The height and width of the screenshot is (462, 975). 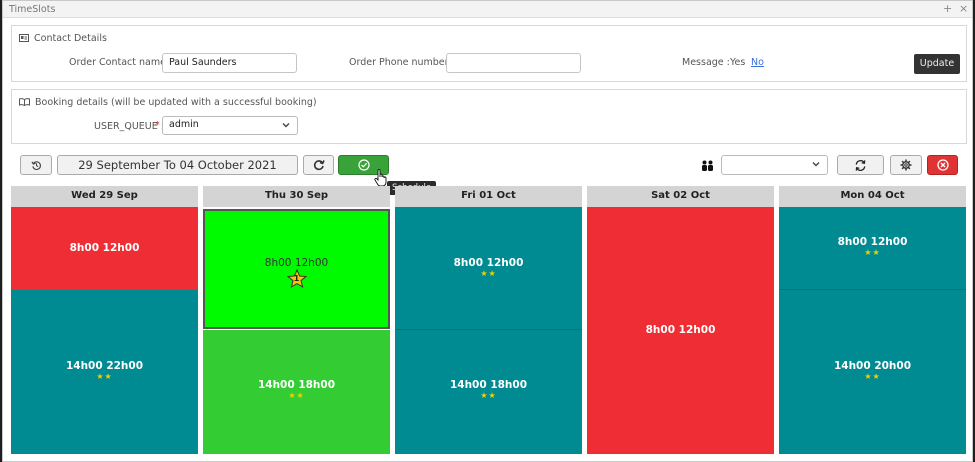 I want to click on id-card-icon, so click(x=24, y=38).